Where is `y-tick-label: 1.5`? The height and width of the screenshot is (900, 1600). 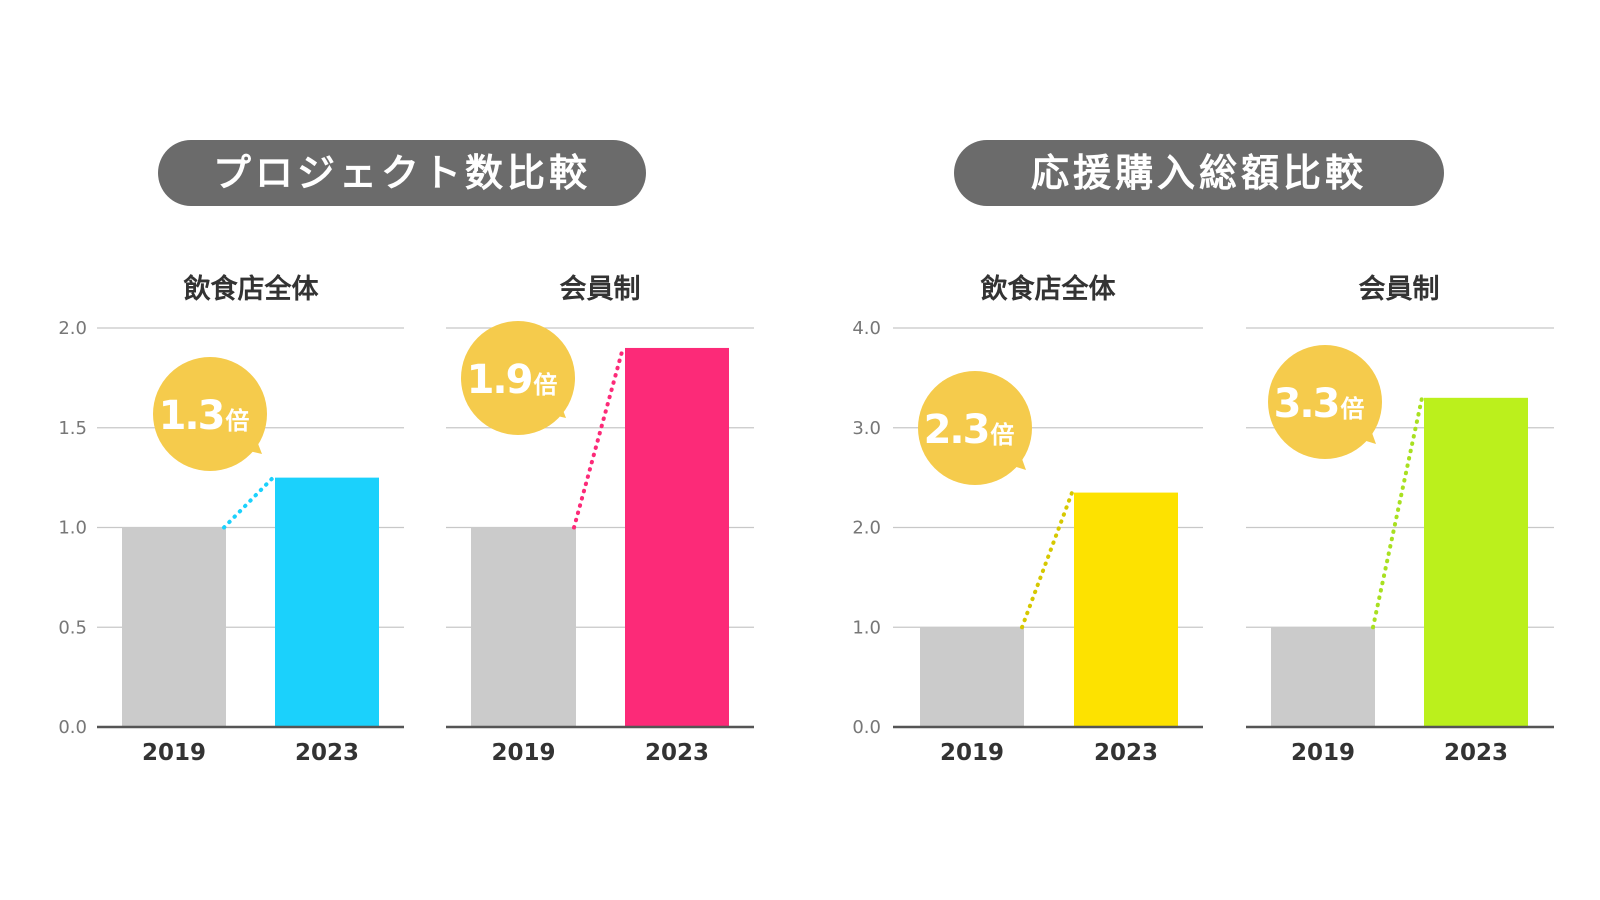 y-tick-label: 1.5 is located at coordinates (72, 428).